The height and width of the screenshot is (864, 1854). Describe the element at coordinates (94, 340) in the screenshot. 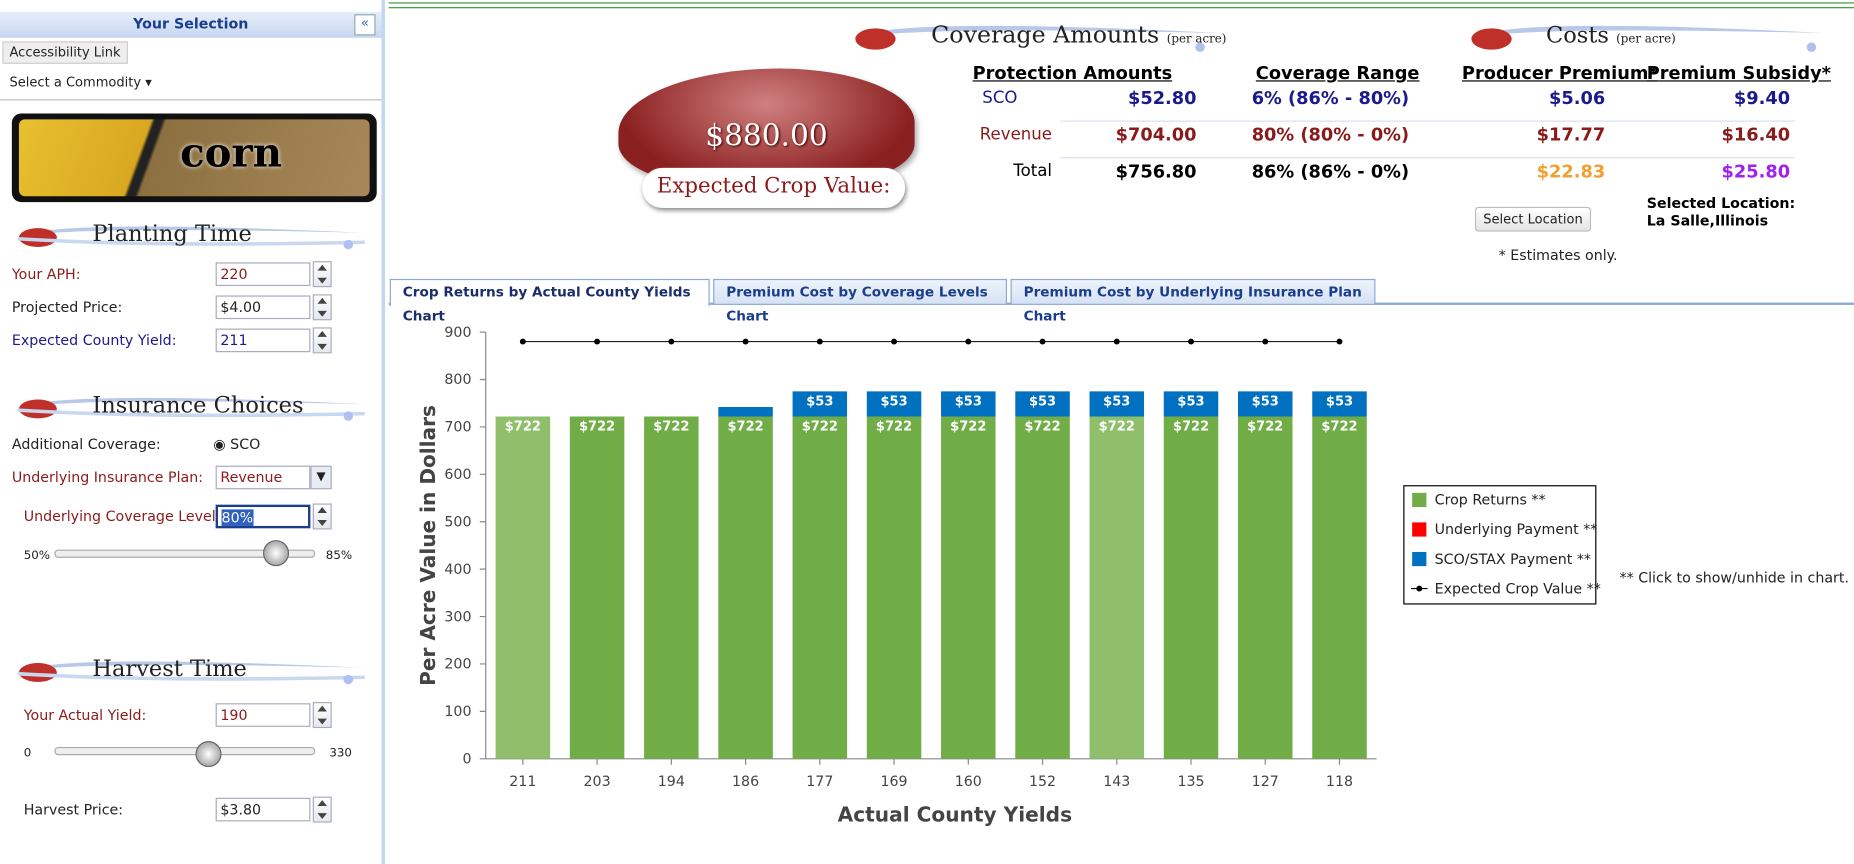

I see `field-label: Expected County Yield:` at that location.